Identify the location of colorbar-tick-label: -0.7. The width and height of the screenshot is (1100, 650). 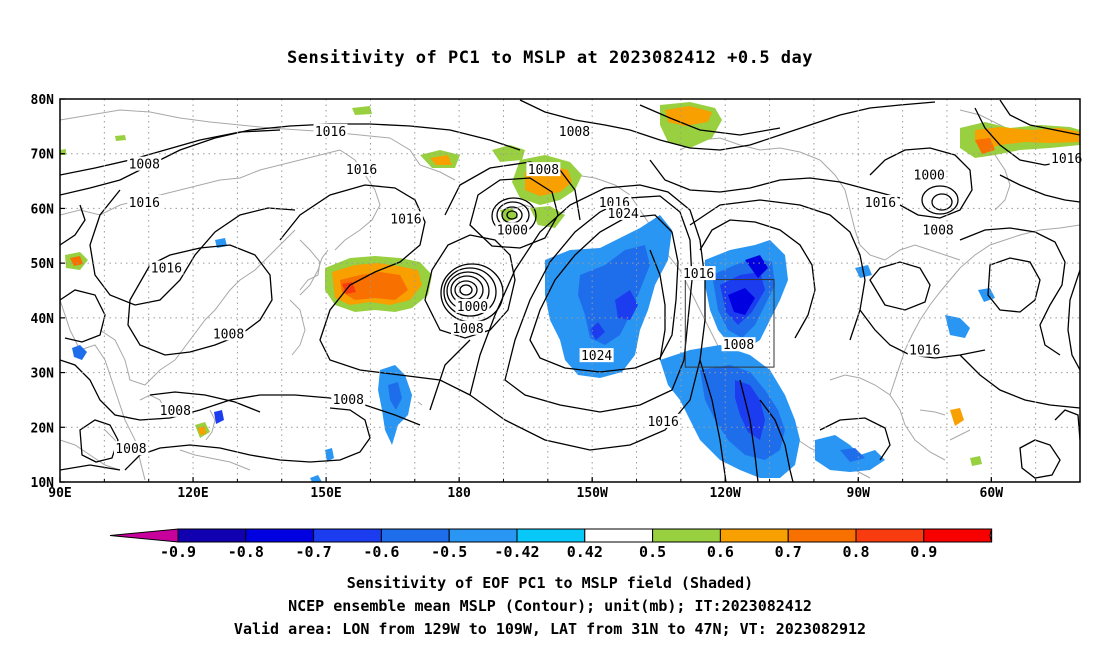
(314, 552).